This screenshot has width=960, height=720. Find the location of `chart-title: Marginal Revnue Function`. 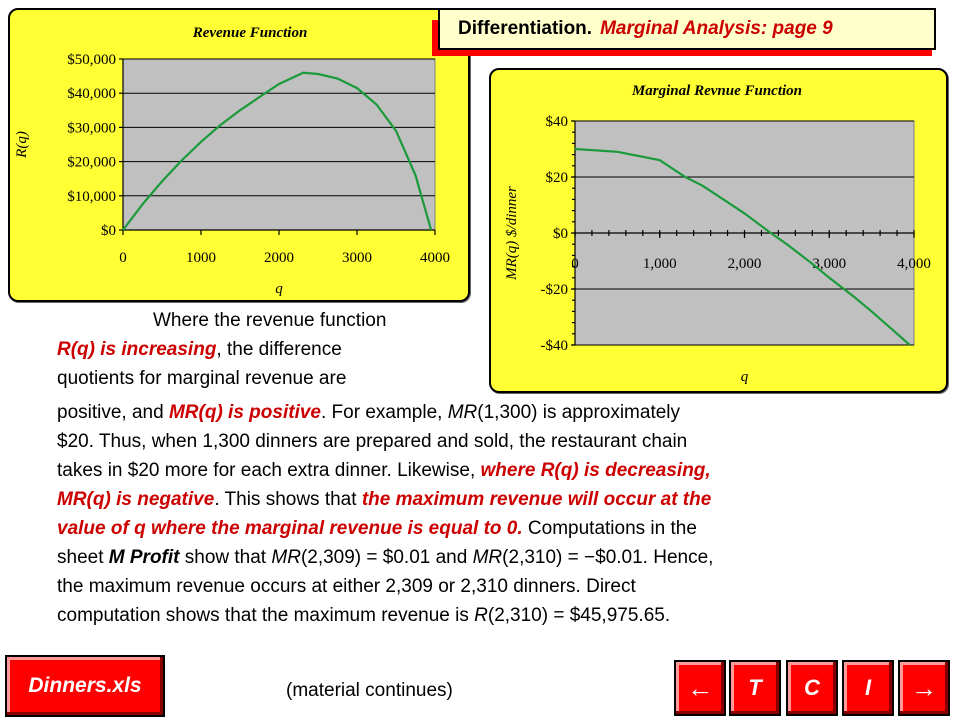

chart-title: Marginal Revnue Function is located at coordinates (716, 91).